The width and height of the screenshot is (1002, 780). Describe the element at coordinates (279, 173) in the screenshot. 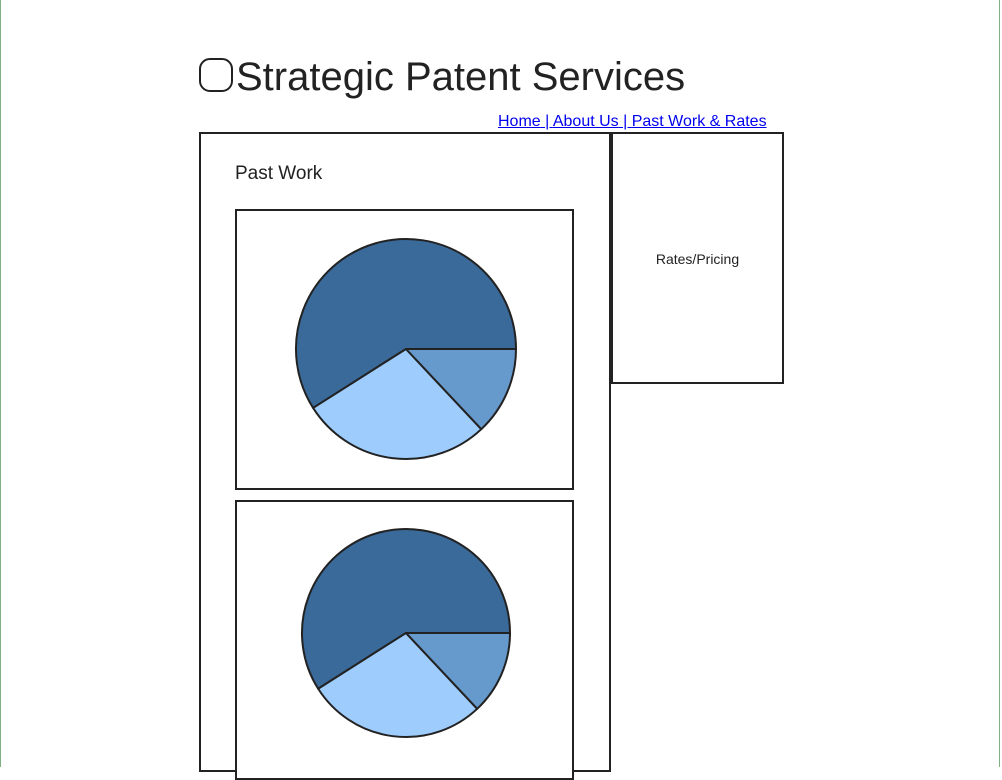

I see `past-work-heading: Past Work` at that location.